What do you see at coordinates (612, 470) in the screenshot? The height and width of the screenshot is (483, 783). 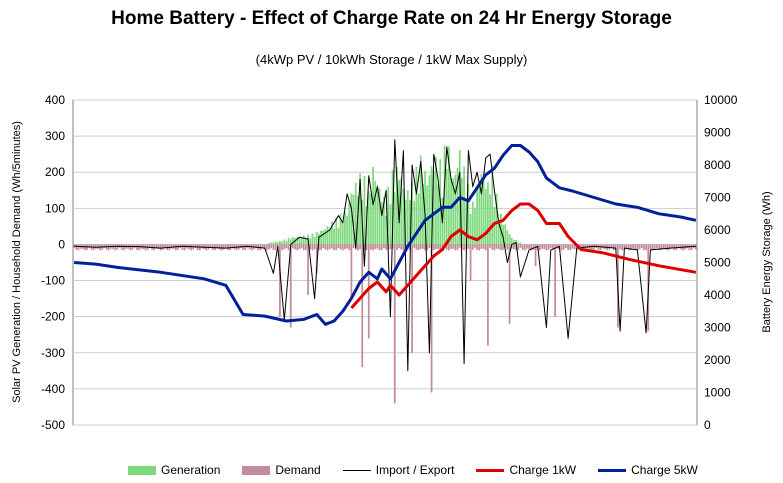 I see `legend-swatch-charge-5kw` at bounding box center [612, 470].